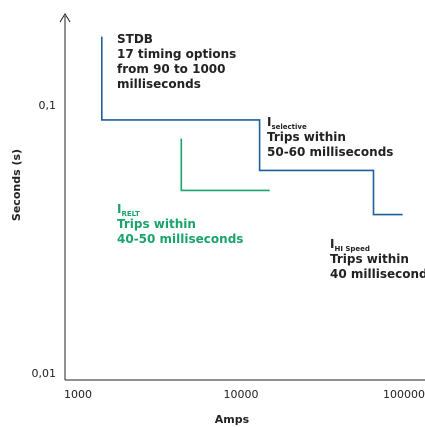  Describe the element at coordinates (289, 127) in the screenshot. I see `annotation-subscript: selective` at that location.